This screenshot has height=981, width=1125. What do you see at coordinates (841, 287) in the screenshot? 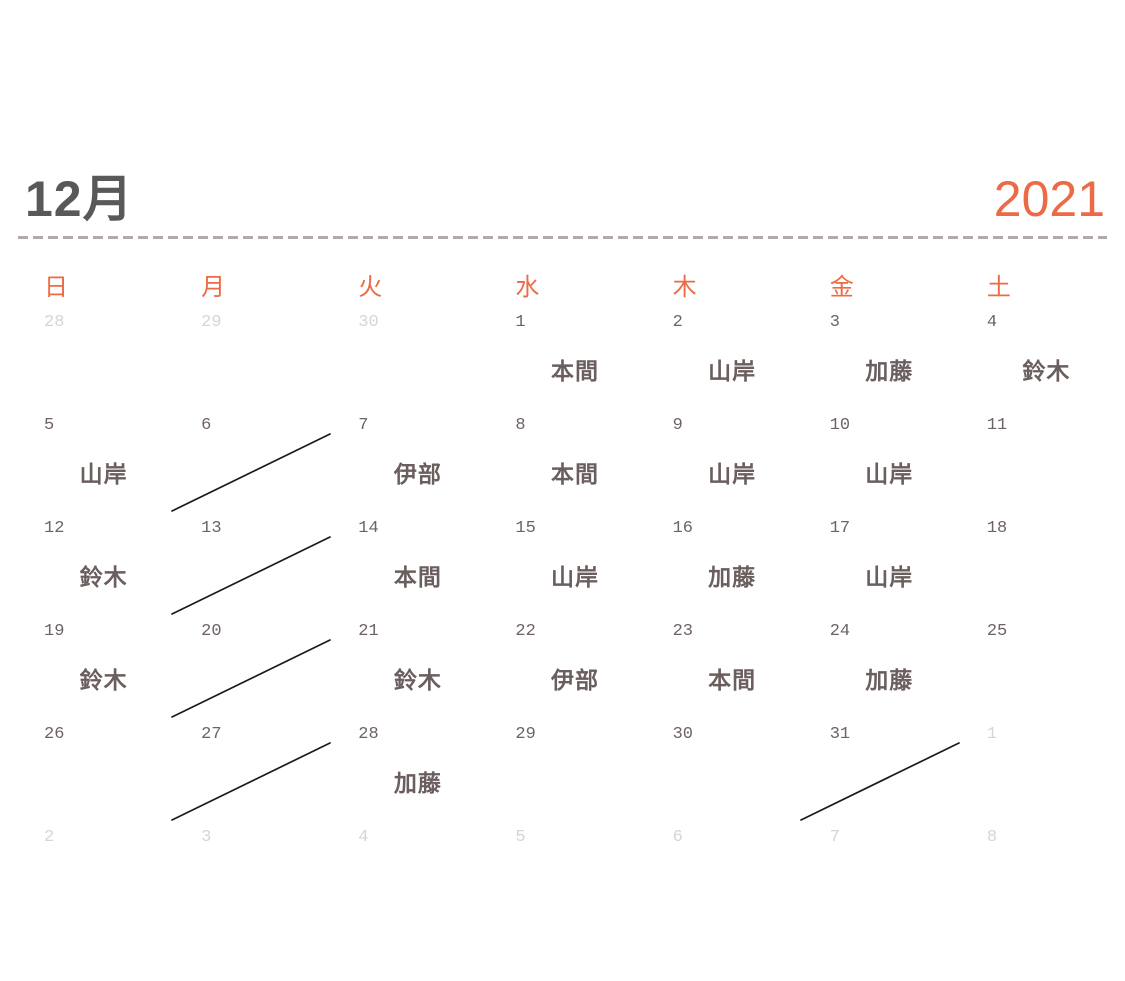
I see `weekday-label: 金` at bounding box center [841, 287].